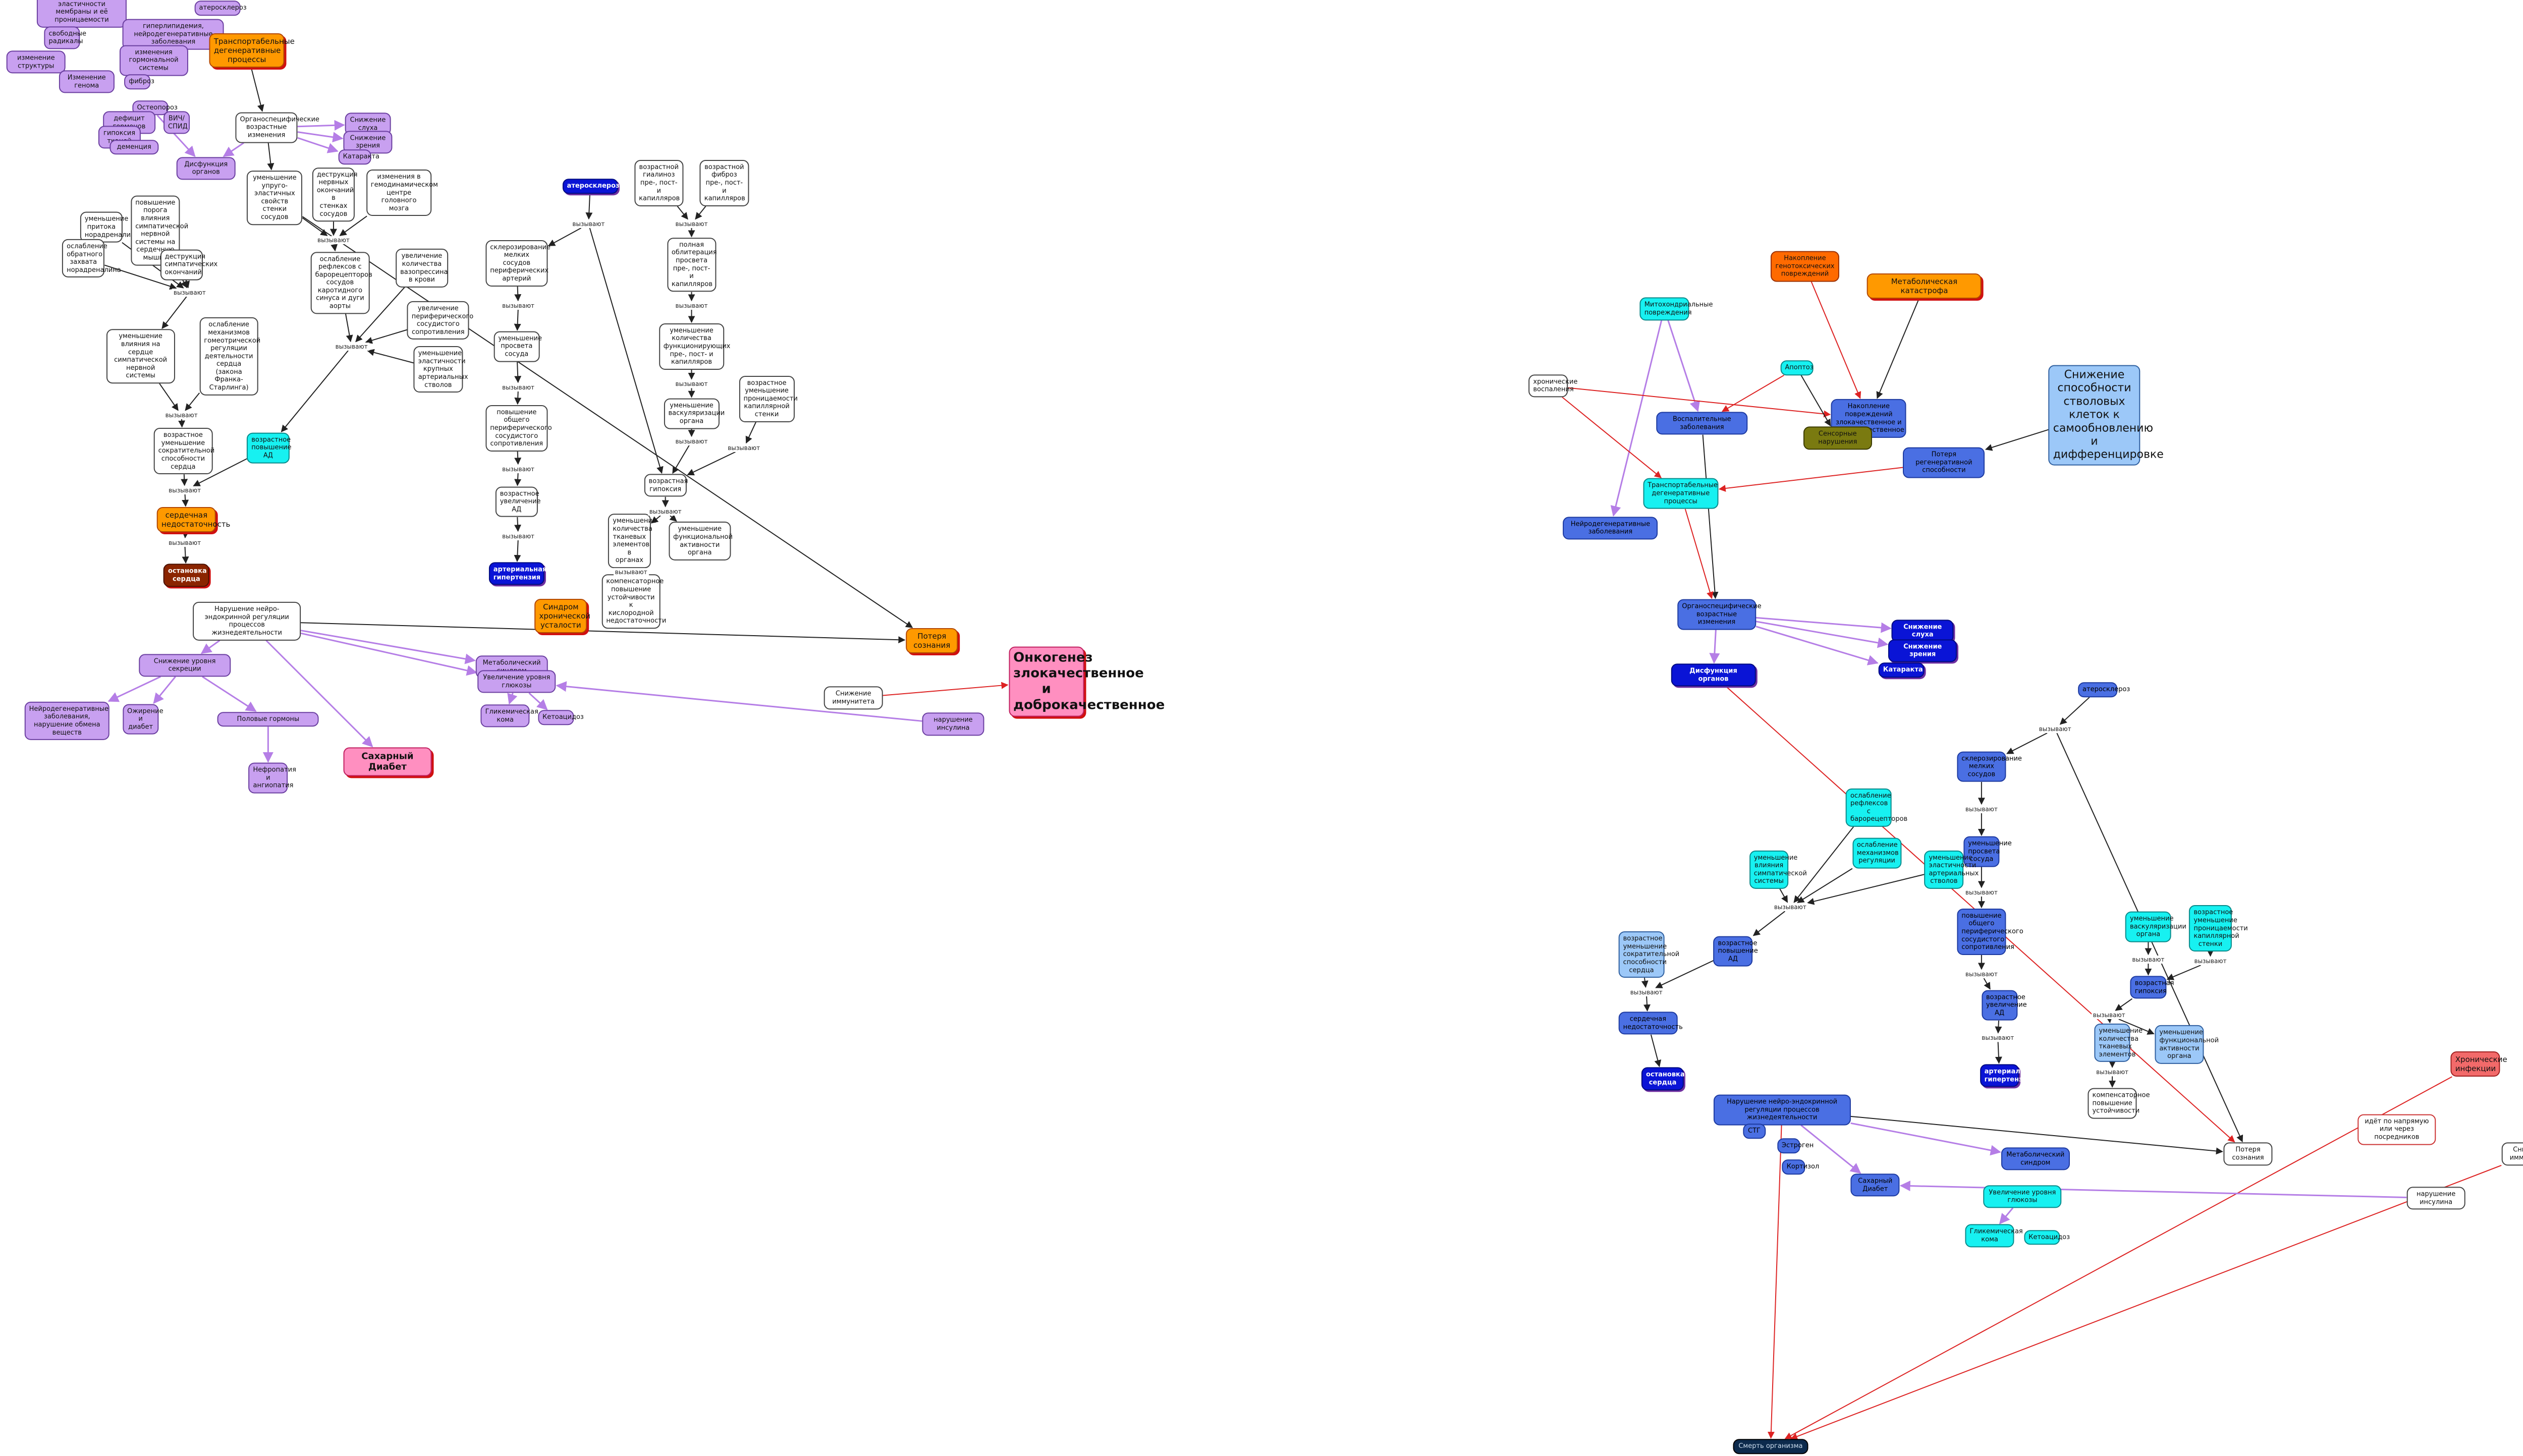 This screenshot has height=1456, width=2523. What do you see at coordinates (110, 227) in the screenshot?
I see `node: уменьшение притока норадреналина` at bounding box center [110, 227].